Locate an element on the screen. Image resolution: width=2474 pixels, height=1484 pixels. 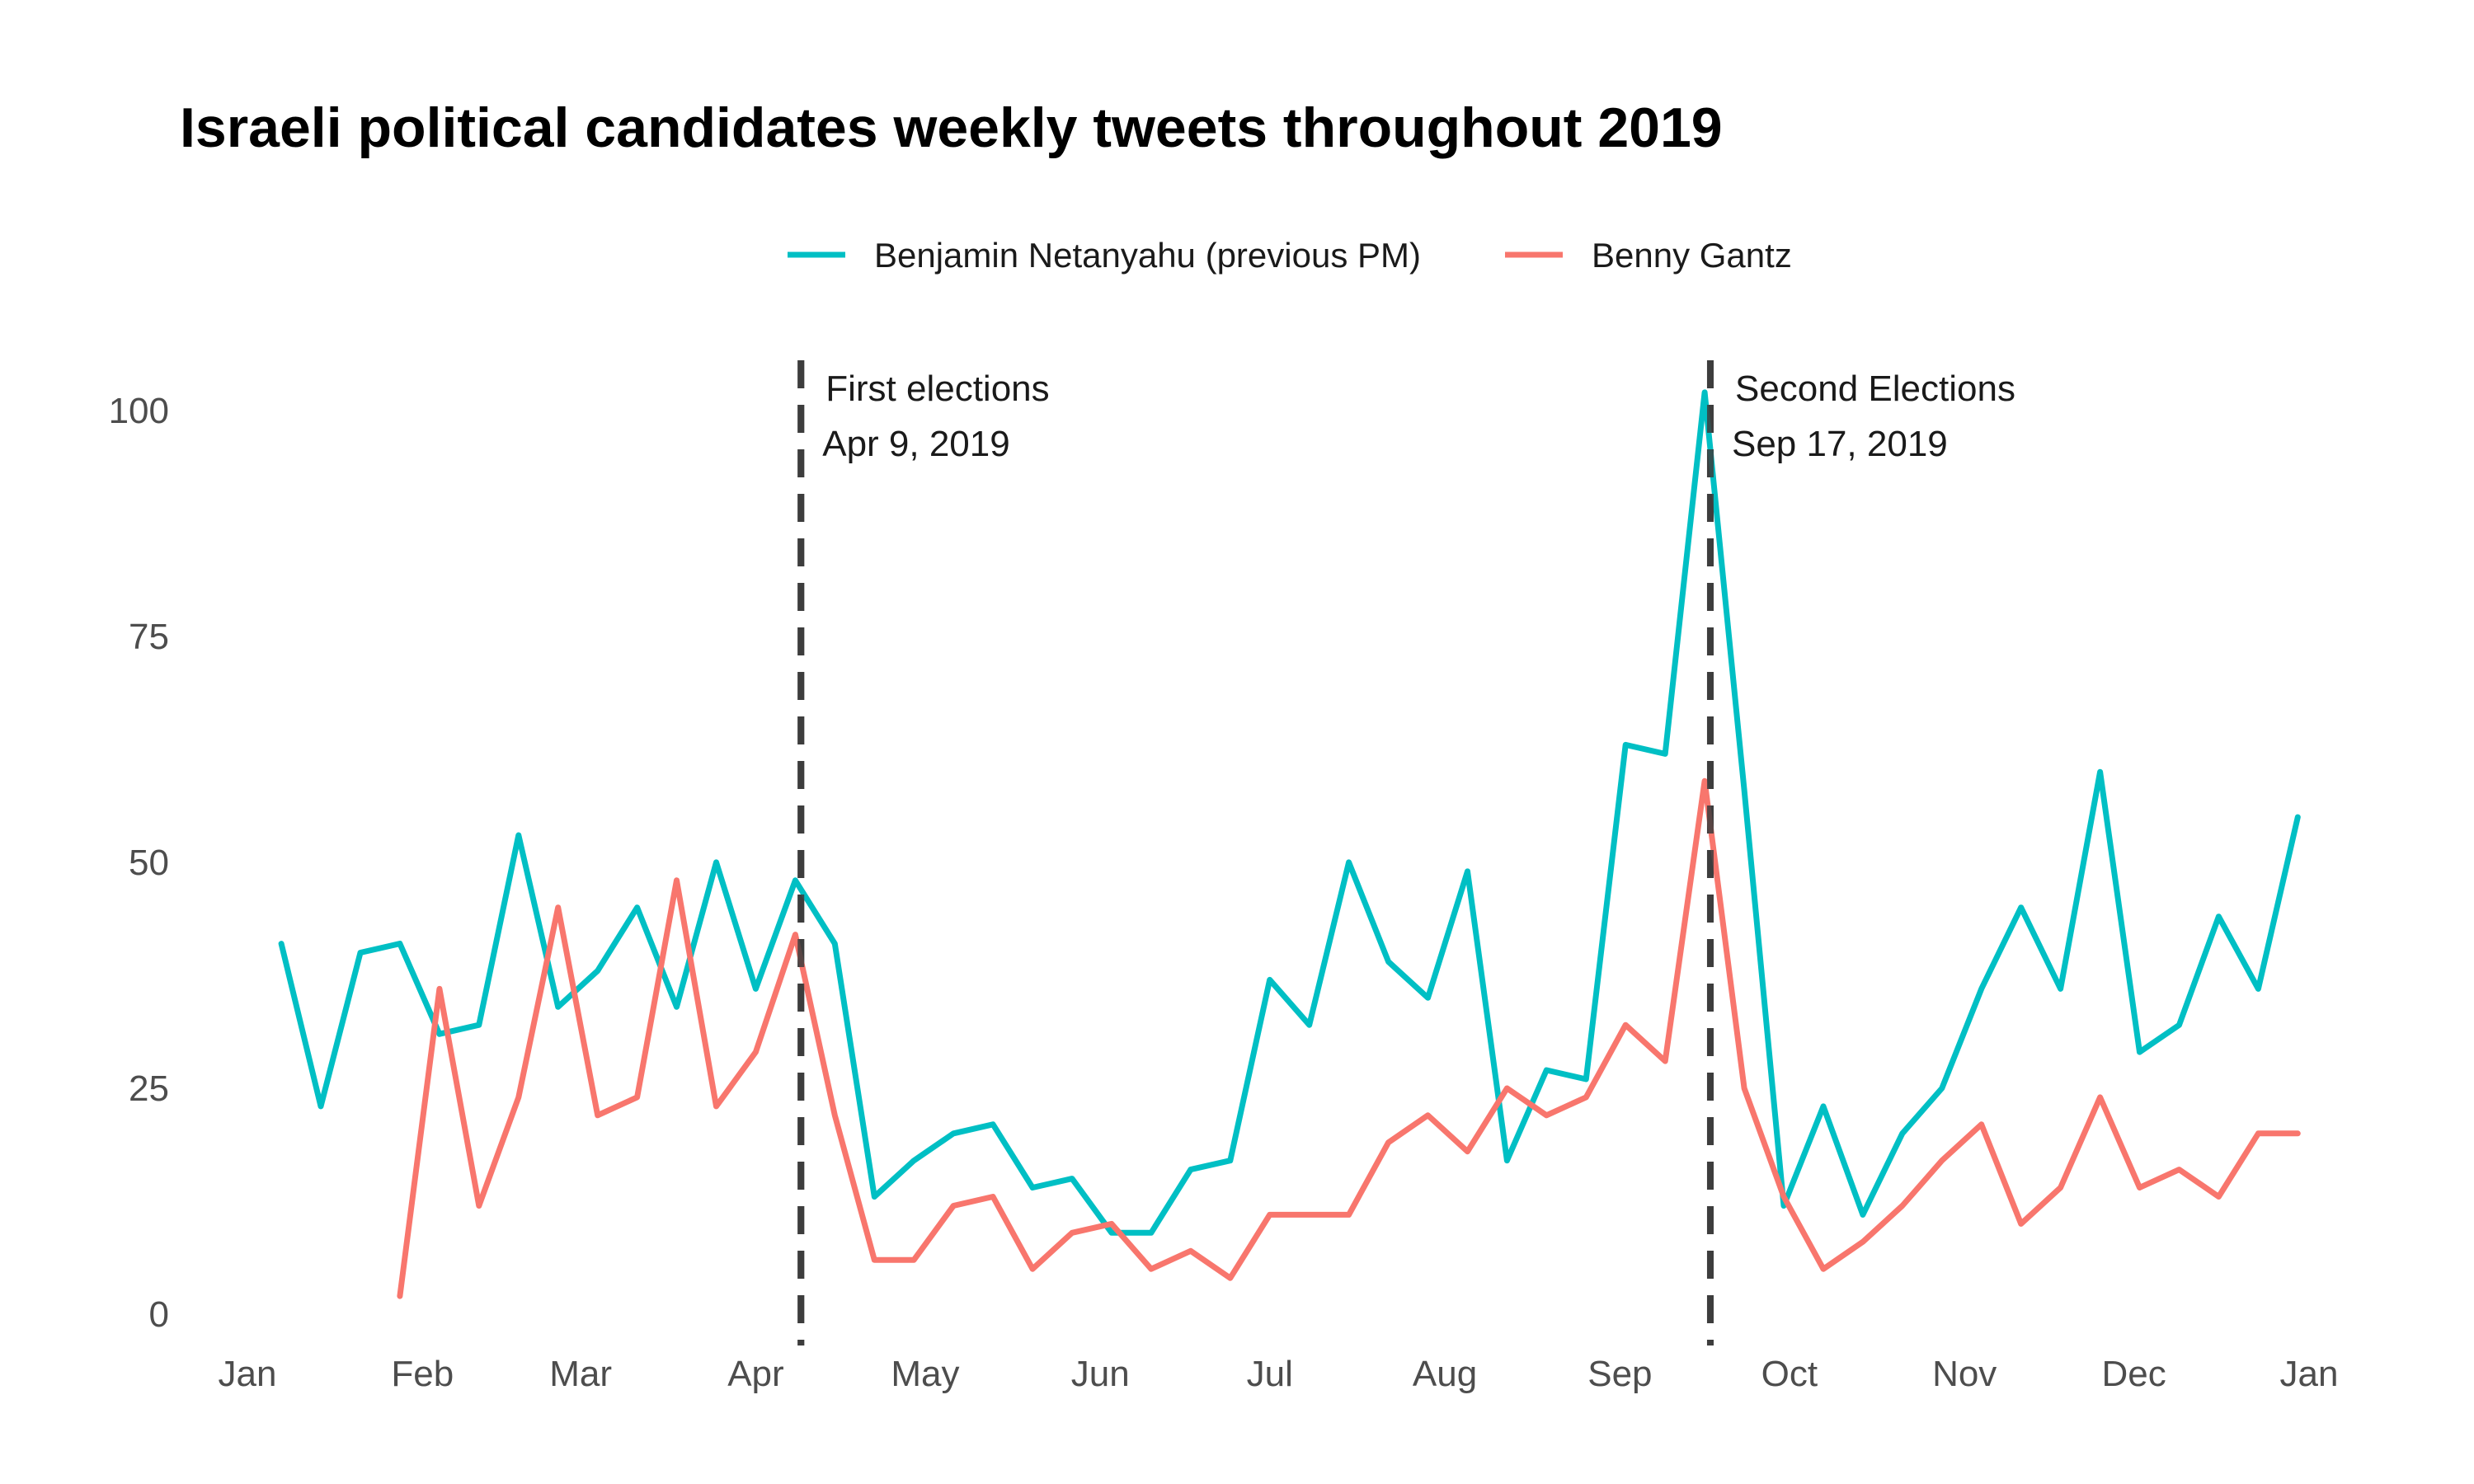
annotation-label: First elections is located at coordinates (937, 389).